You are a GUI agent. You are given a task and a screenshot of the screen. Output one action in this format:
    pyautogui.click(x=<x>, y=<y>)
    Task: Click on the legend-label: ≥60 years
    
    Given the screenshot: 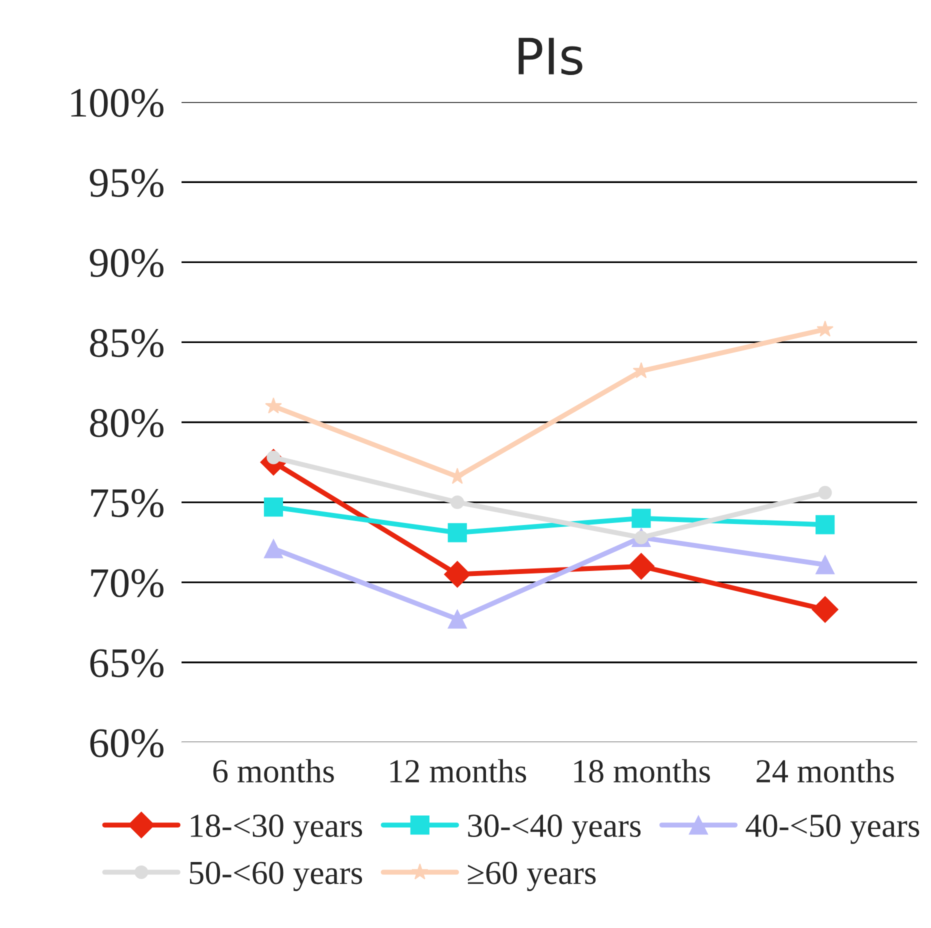 What is the action you would take?
    pyautogui.click(x=532, y=877)
    